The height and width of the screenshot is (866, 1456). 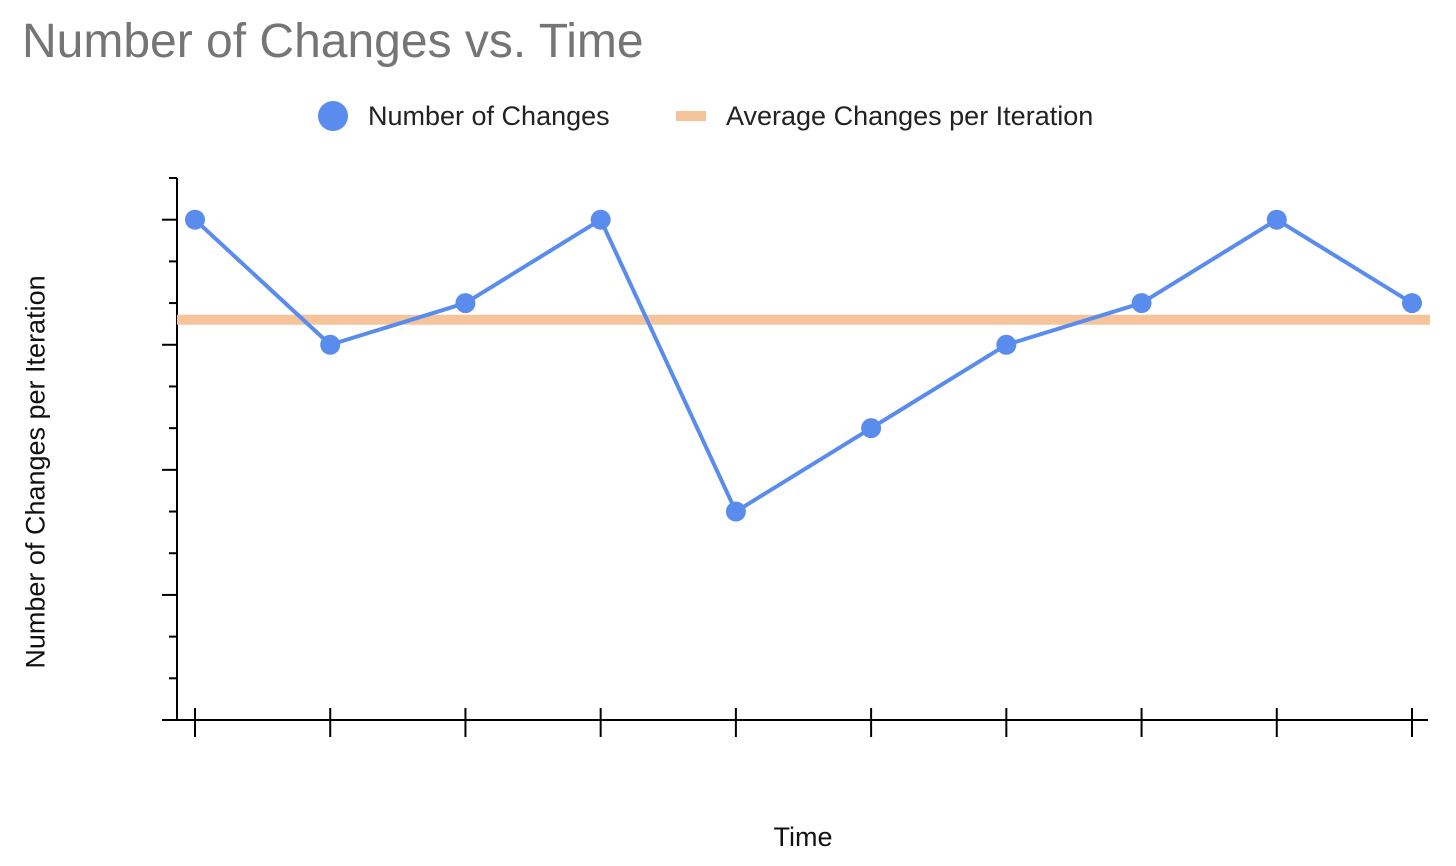 I want to click on legend-swatch-number-of-changes, so click(x=333, y=116).